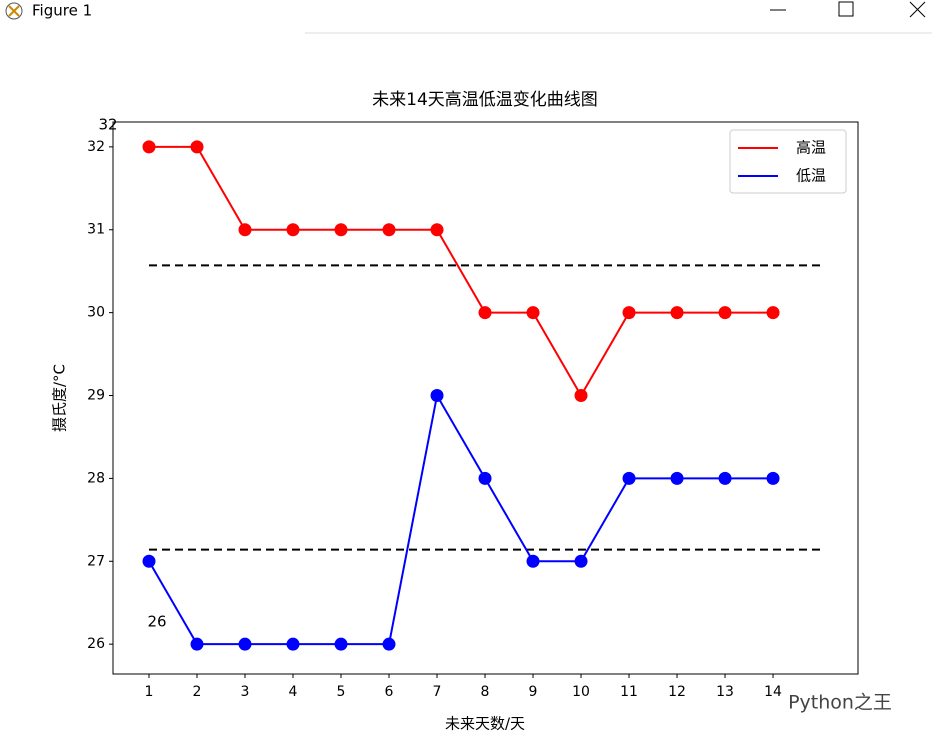 Image resolution: width=932 pixels, height=745 pixels. What do you see at coordinates (96, 396) in the screenshot?
I see `y-tick-label: 29` at bounding box center [96, 396].